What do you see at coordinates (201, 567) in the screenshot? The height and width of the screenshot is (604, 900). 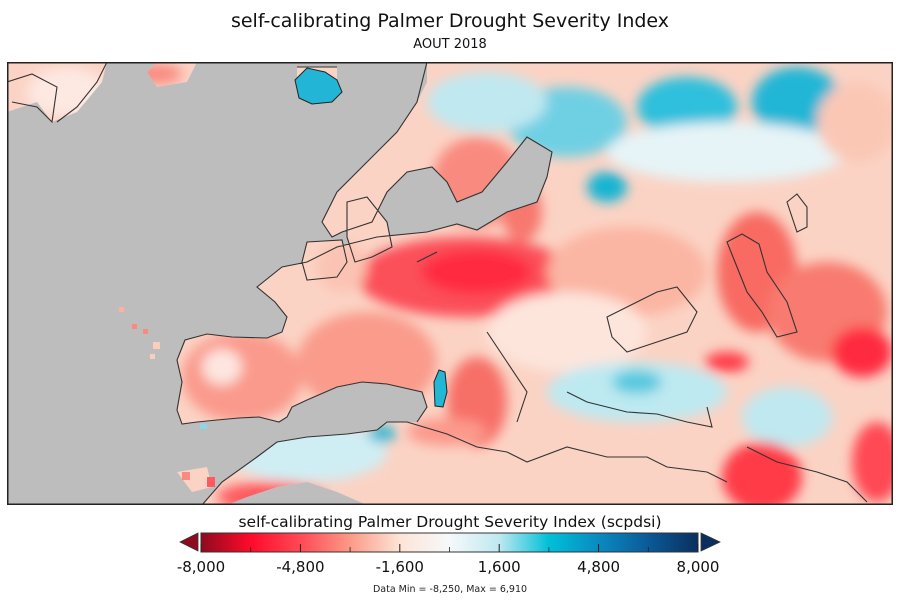 I see `colorbar-tick-label: -8,000` at bounding box center [201, 567].